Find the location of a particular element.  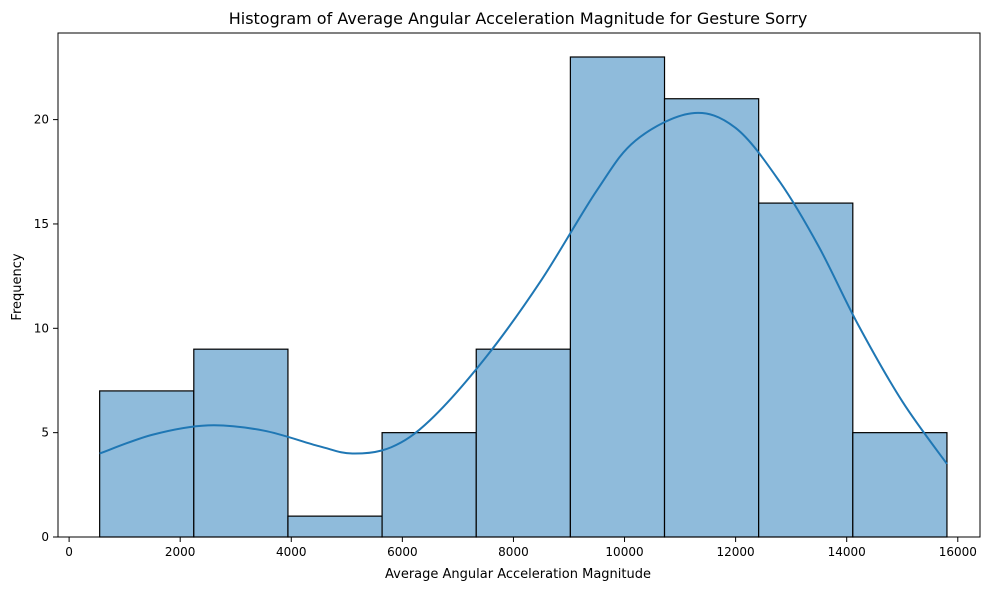

x-tick-label: 4000 is located at coordinates (291, 552).